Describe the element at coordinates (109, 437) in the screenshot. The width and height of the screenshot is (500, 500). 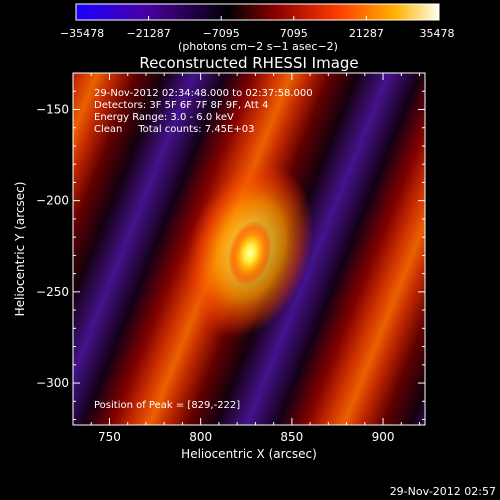
I see `x-tick-label: 750` at that location.